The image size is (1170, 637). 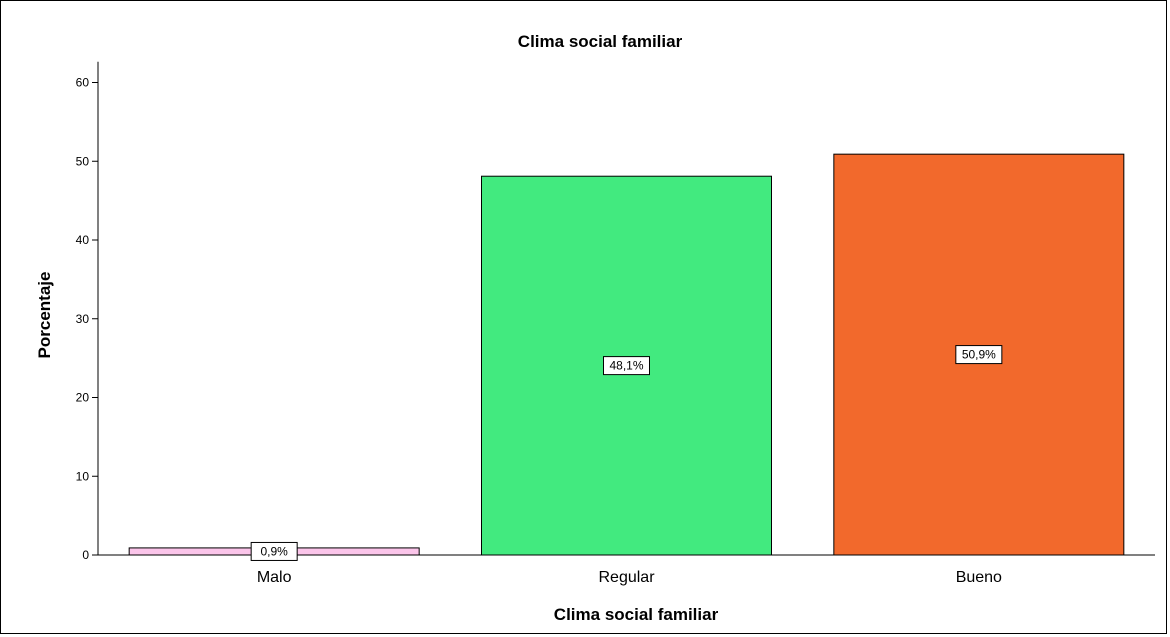 What do you see at coordinates (979, 577) in the screenshot?
I see `x-tick-label: Bueno` at bounding box center [979, 577].